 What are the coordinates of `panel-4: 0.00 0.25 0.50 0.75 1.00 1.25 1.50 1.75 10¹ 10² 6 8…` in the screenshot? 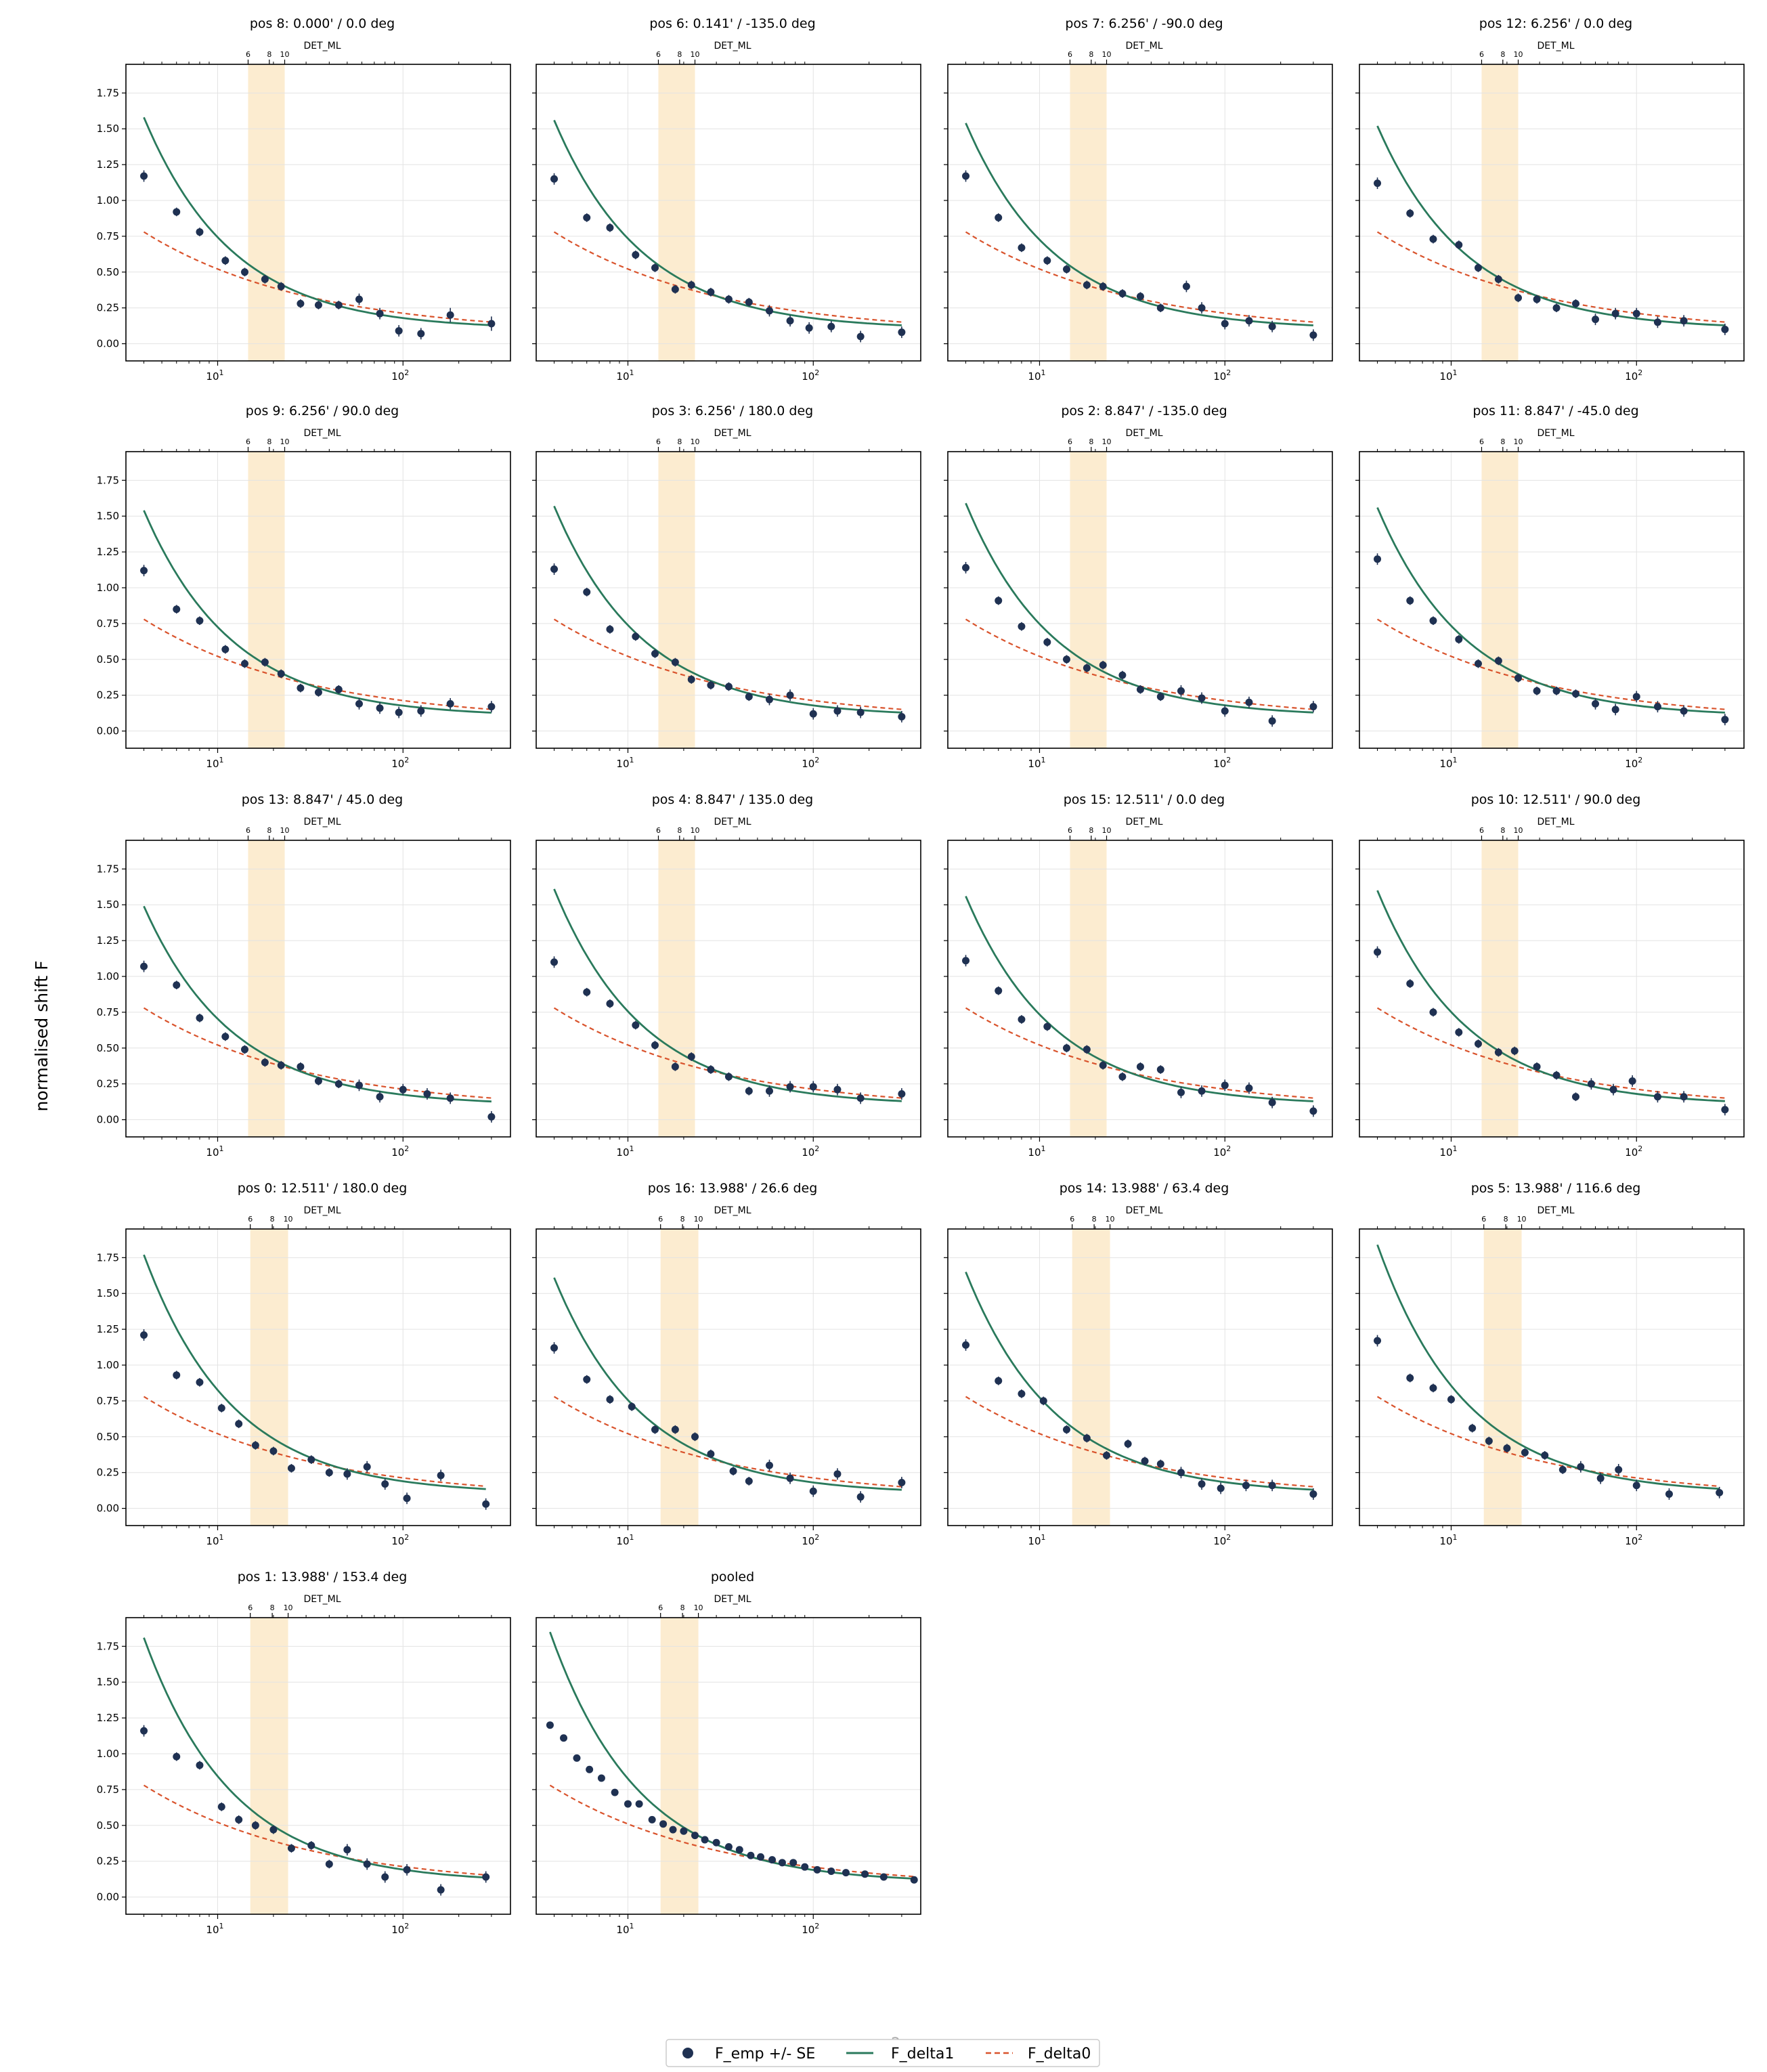 It's located at (304, 587).